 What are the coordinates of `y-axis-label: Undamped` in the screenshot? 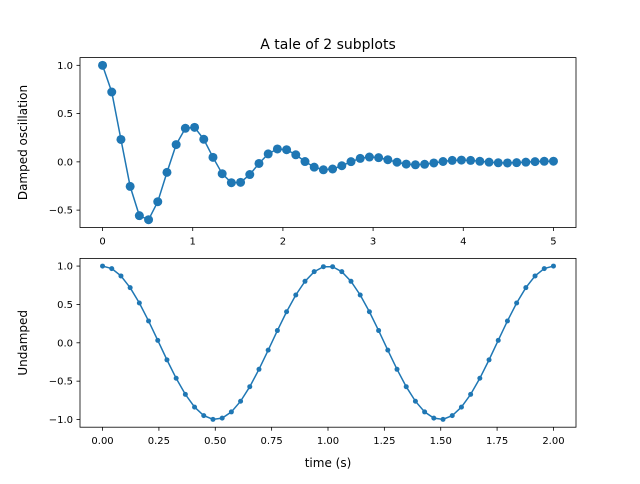 It's located at (23, 343).